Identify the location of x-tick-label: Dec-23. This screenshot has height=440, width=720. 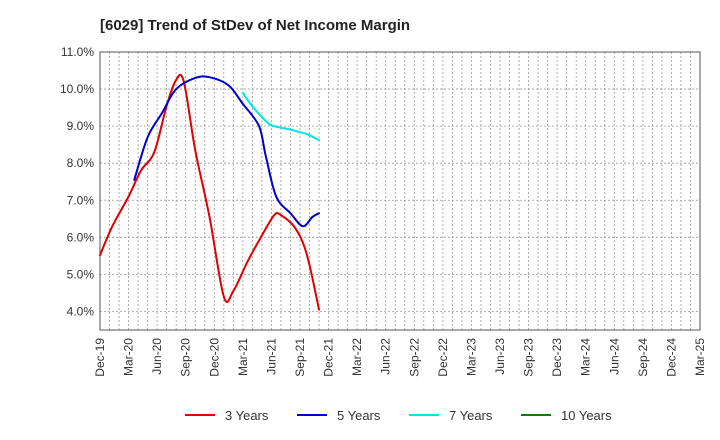
(557, 357).